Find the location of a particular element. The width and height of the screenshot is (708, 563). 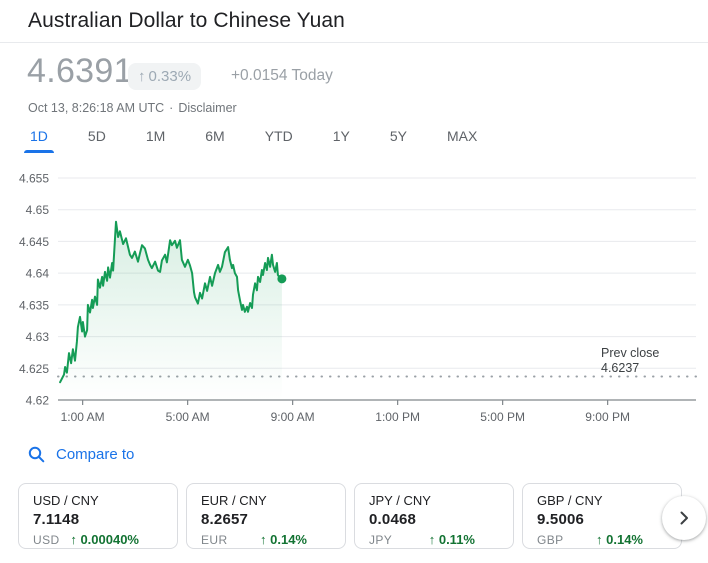

card-change-percent: ↑ 0.00040% is located at coordinates (104, 539).